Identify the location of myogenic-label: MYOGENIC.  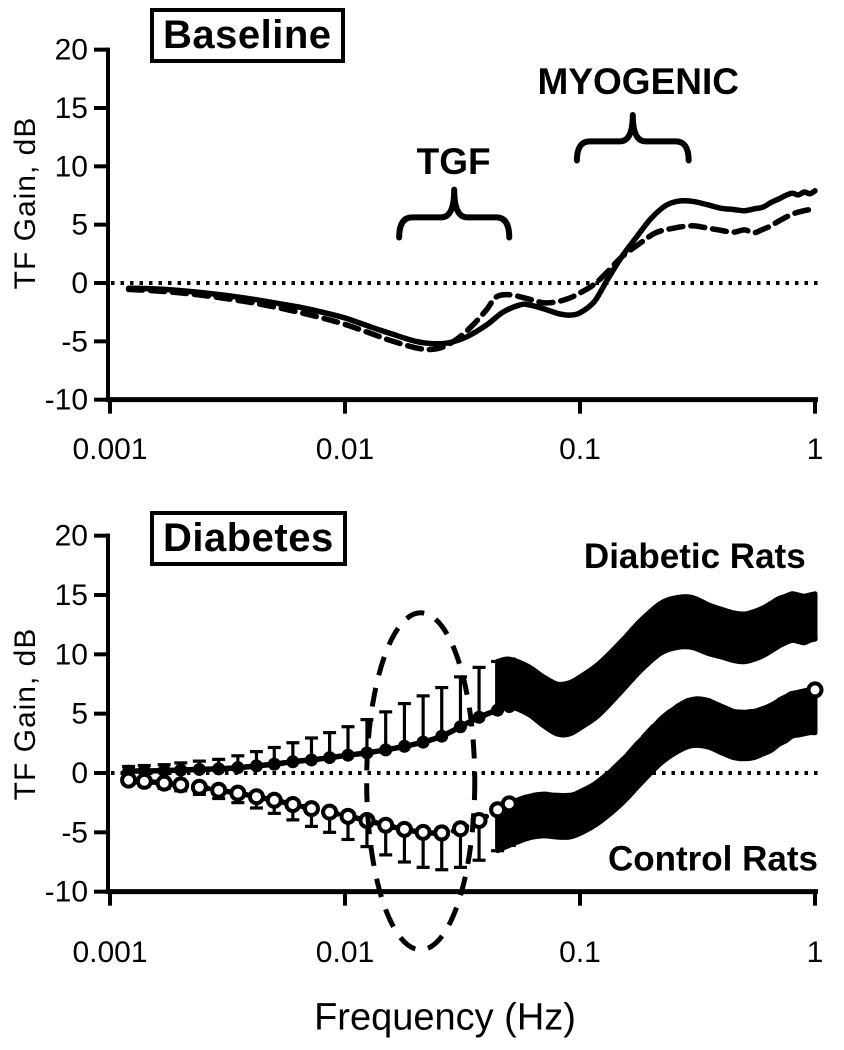
(638, 81).